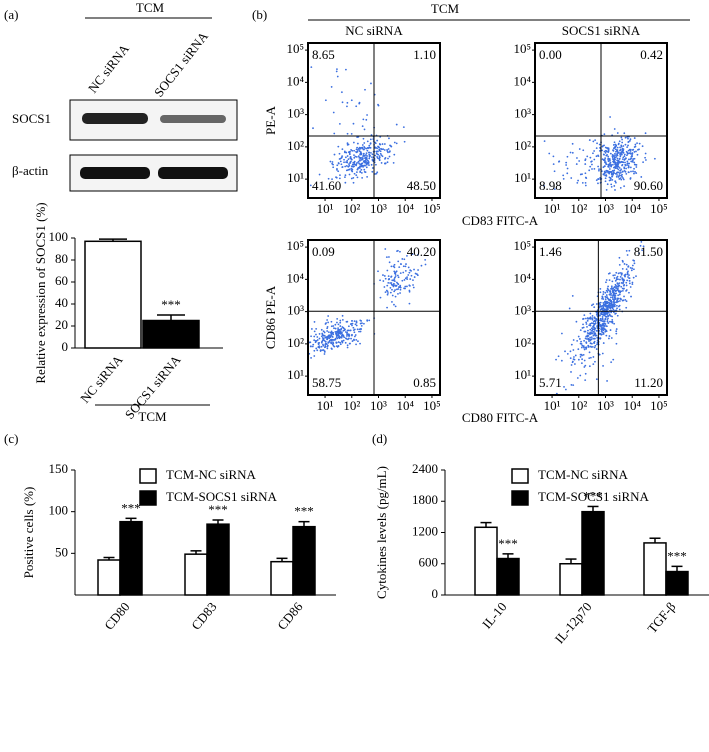  Describe the element at coordinates (152, 416) in the screenshot. I see `group-label: TCM` at that location.